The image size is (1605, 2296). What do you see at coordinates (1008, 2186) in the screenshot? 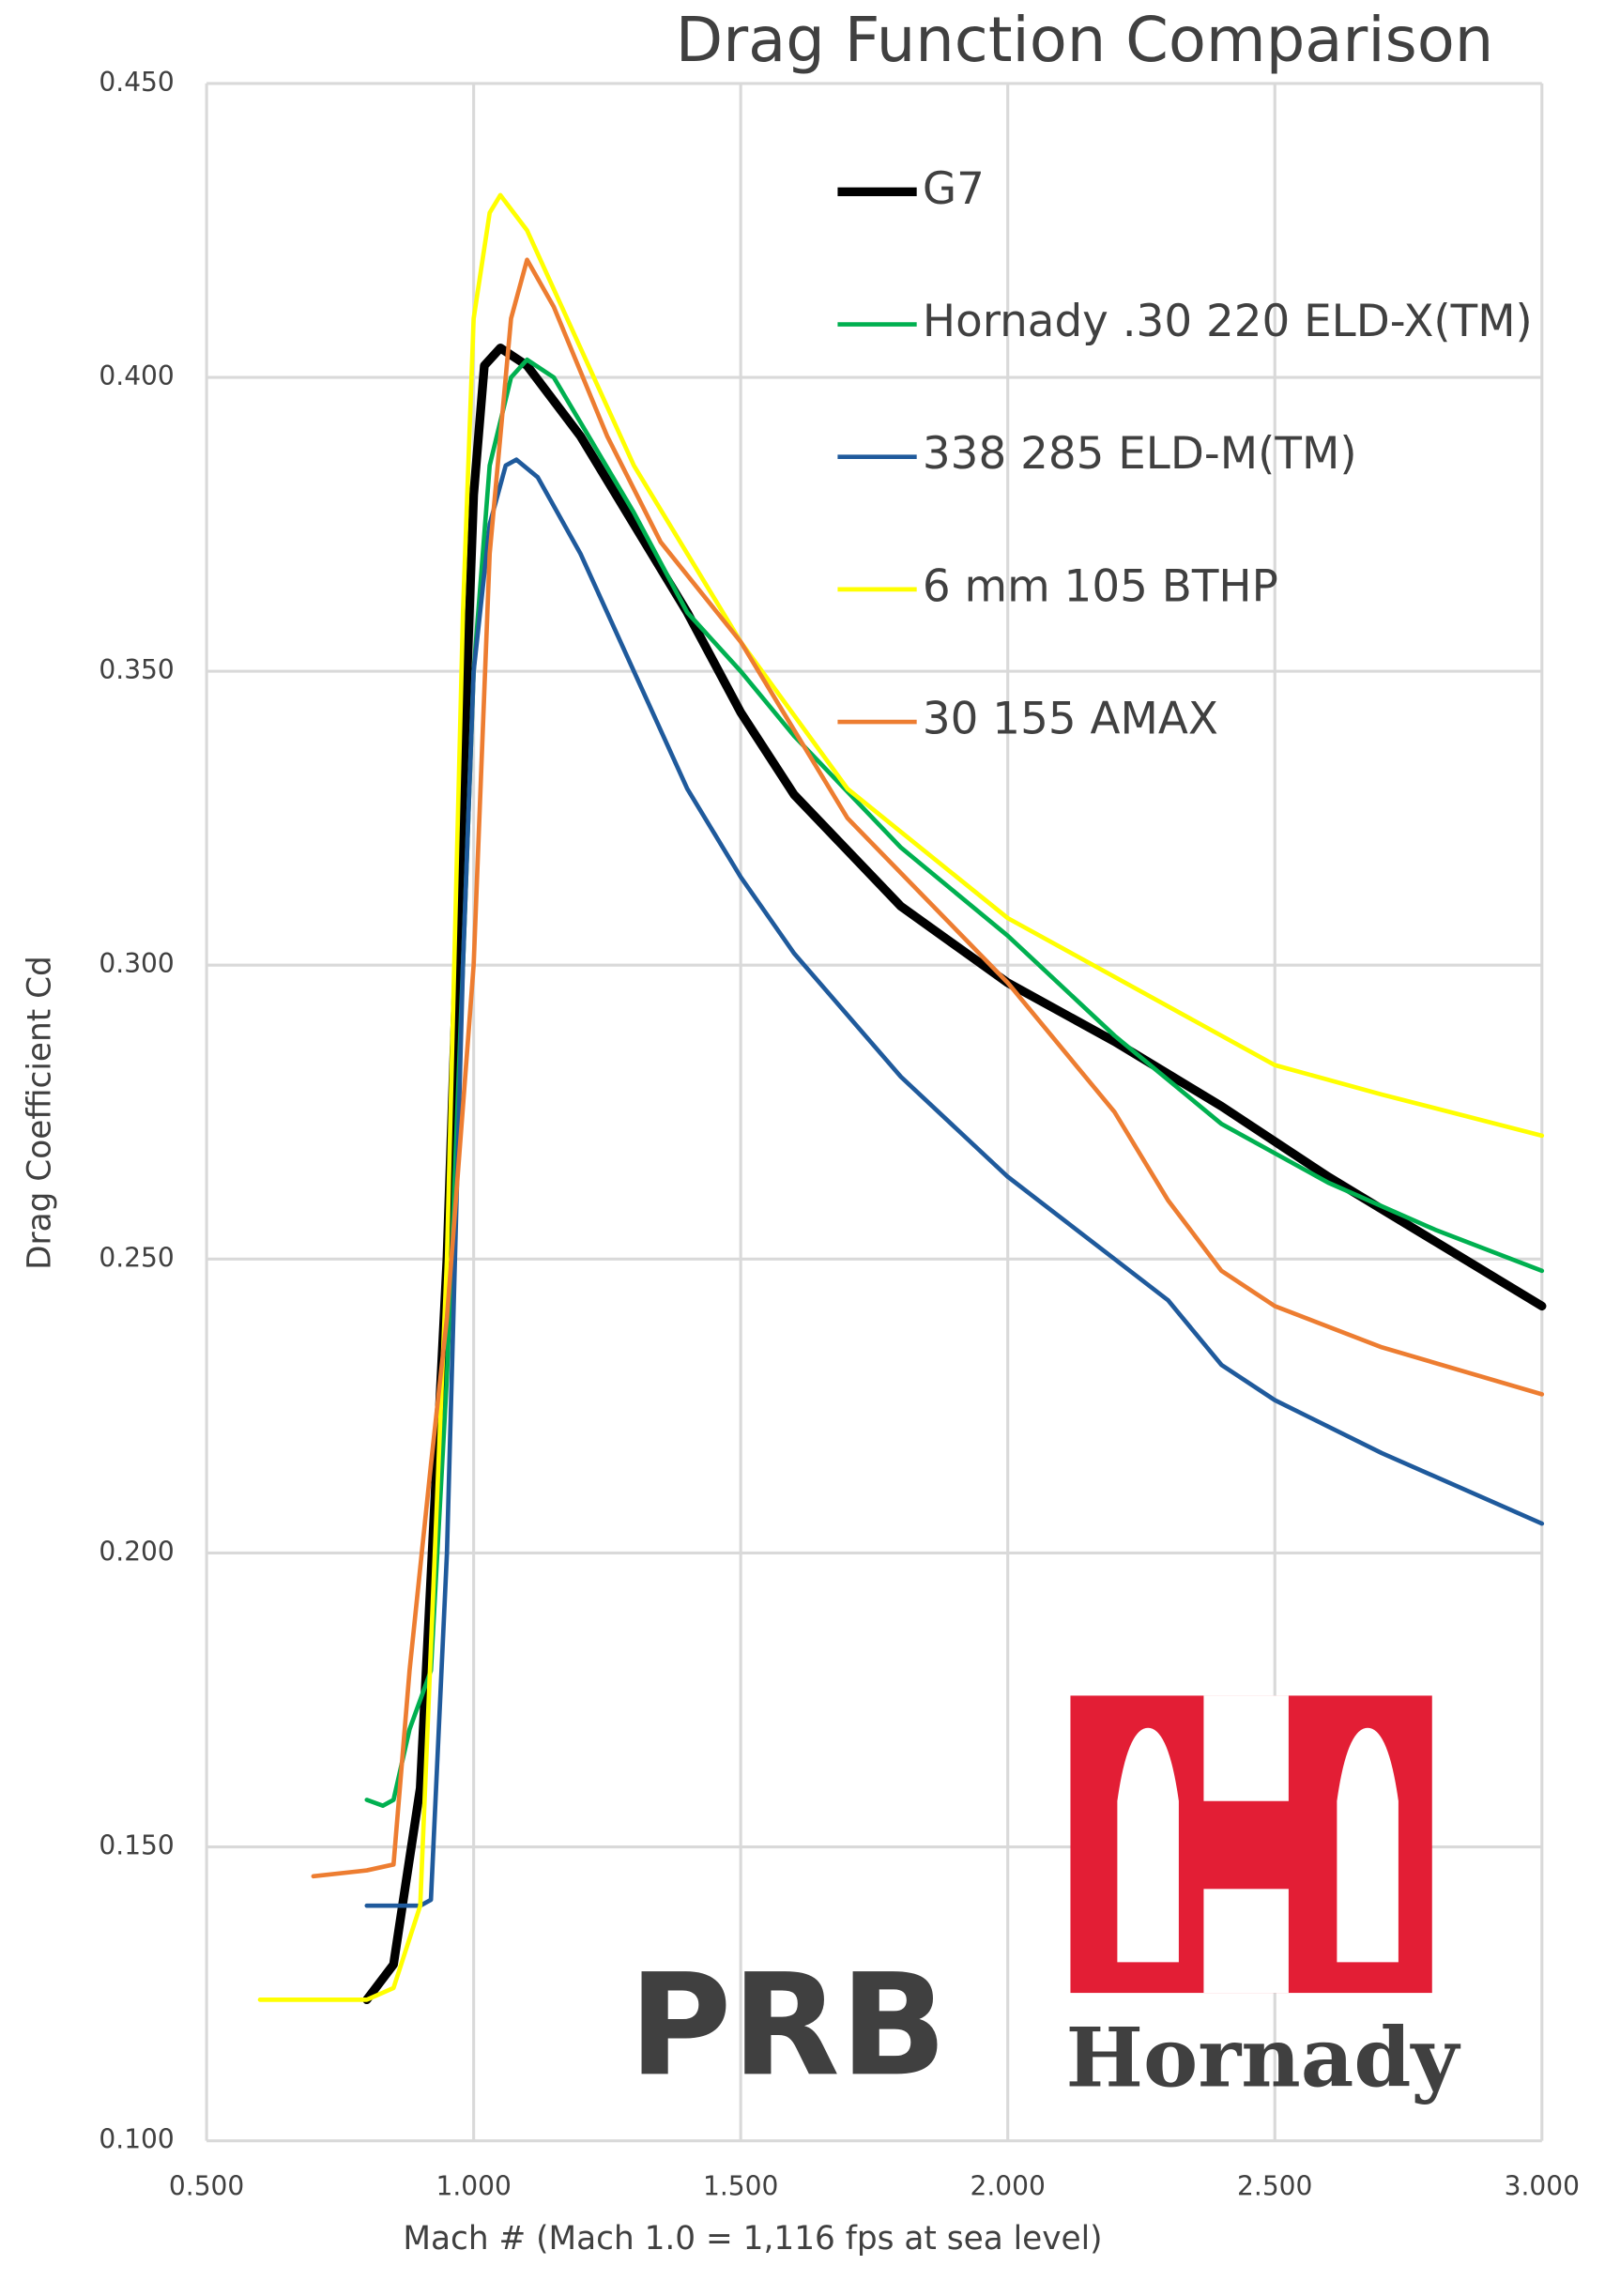
I see `x-tick-label: 2.000` at bounding box center [1008, 2186].